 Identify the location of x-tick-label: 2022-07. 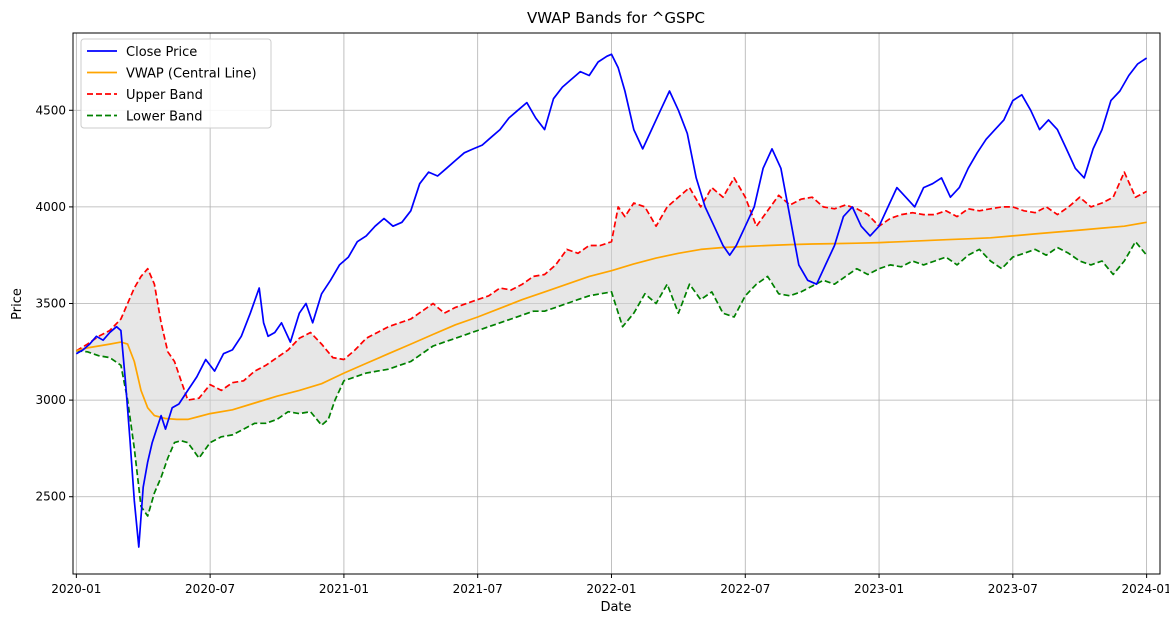
(745, 589).